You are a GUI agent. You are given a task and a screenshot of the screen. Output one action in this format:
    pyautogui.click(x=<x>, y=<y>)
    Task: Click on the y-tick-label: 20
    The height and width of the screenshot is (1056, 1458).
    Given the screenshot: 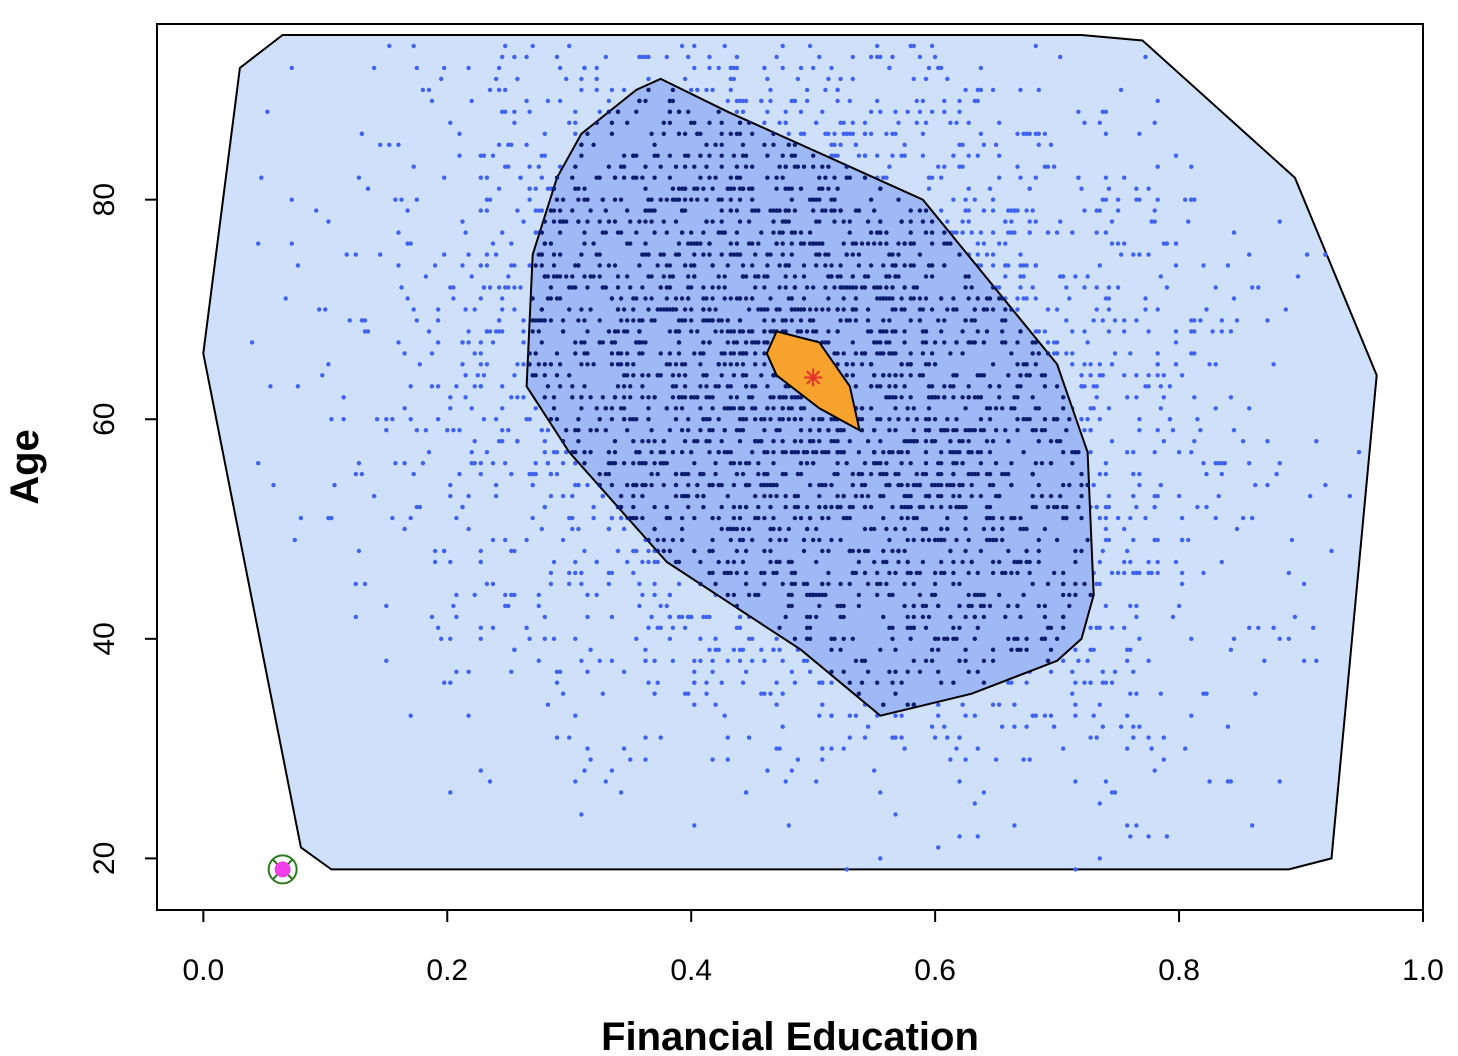 What is the action you would take?
    pyautogui.click(x=104, y=858)
    